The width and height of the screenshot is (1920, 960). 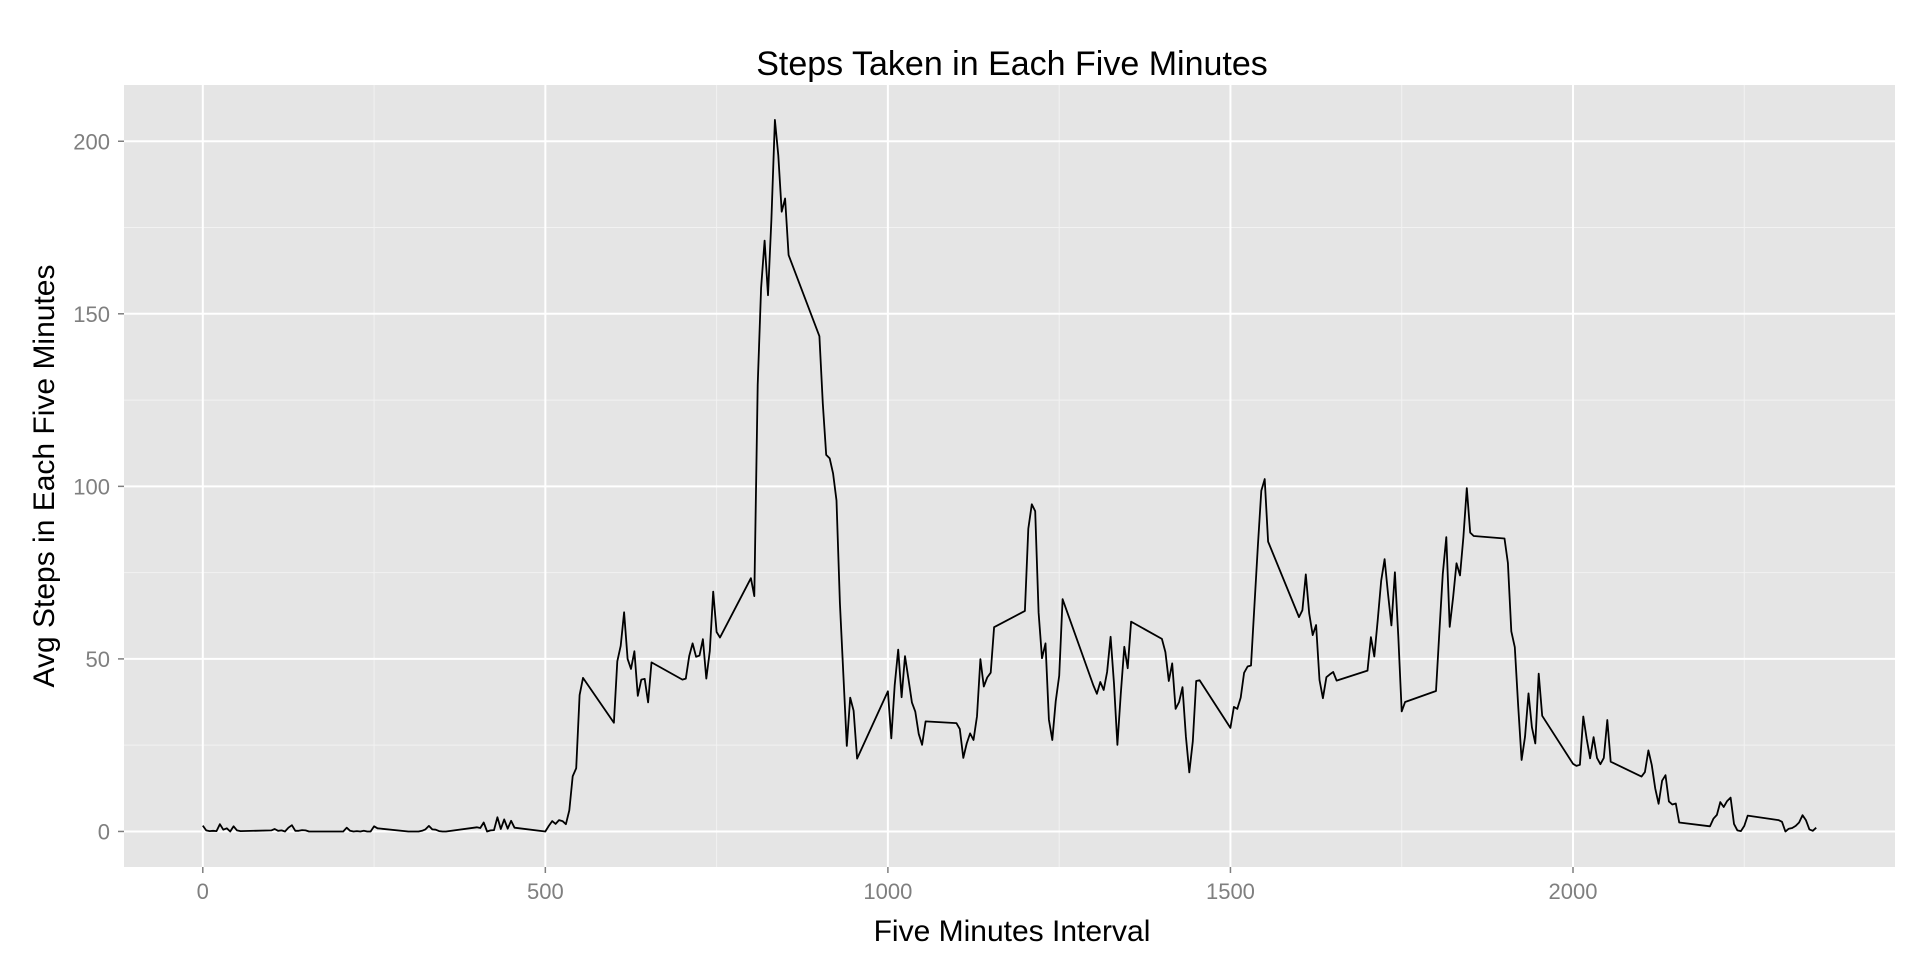 What do you see at coordinates (887, 891) in the screenshot?
I see `x-tick-label: 1000` at bounding box center [887, 891].